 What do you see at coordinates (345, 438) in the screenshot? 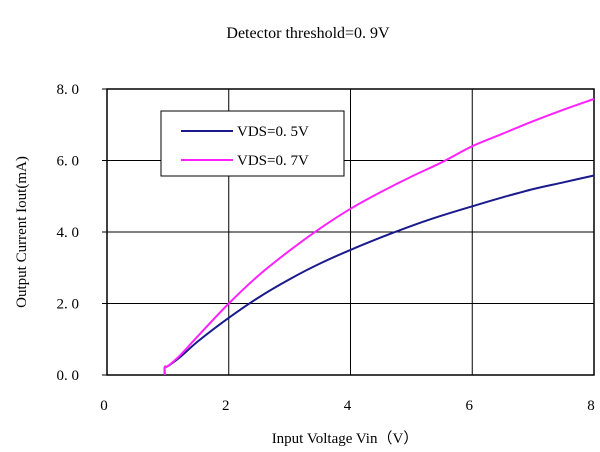
I see `x-axis-label: Input Voltage Vin（V）` at bounding box center [345, 438].